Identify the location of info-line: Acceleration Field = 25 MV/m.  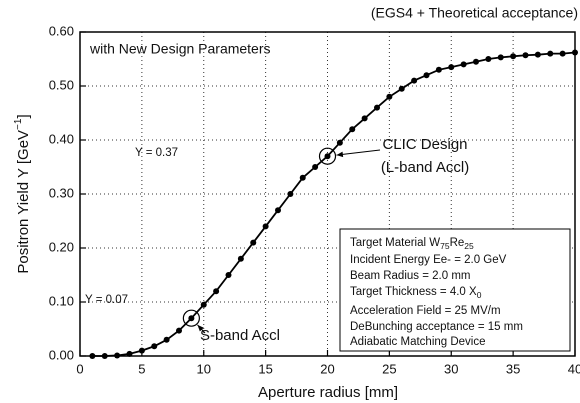
(425, 311).